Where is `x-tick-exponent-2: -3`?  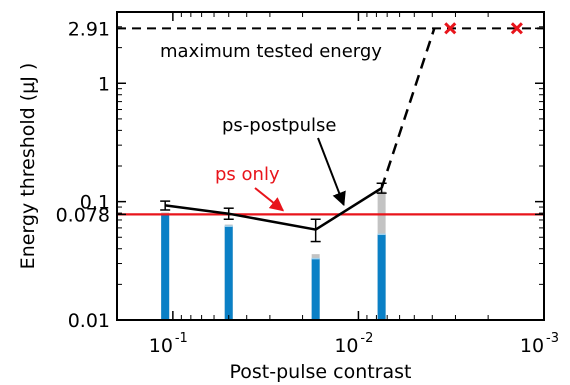 x-tick-exponent-2: -3 is located at coordinates (552, 338).